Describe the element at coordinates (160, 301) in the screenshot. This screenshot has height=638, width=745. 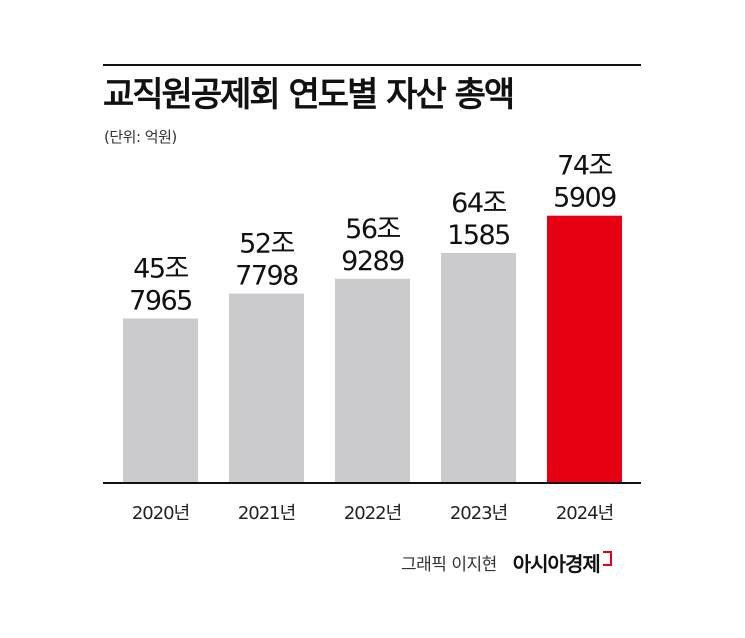
I see `value-label-0-line2: 7965` at that location.